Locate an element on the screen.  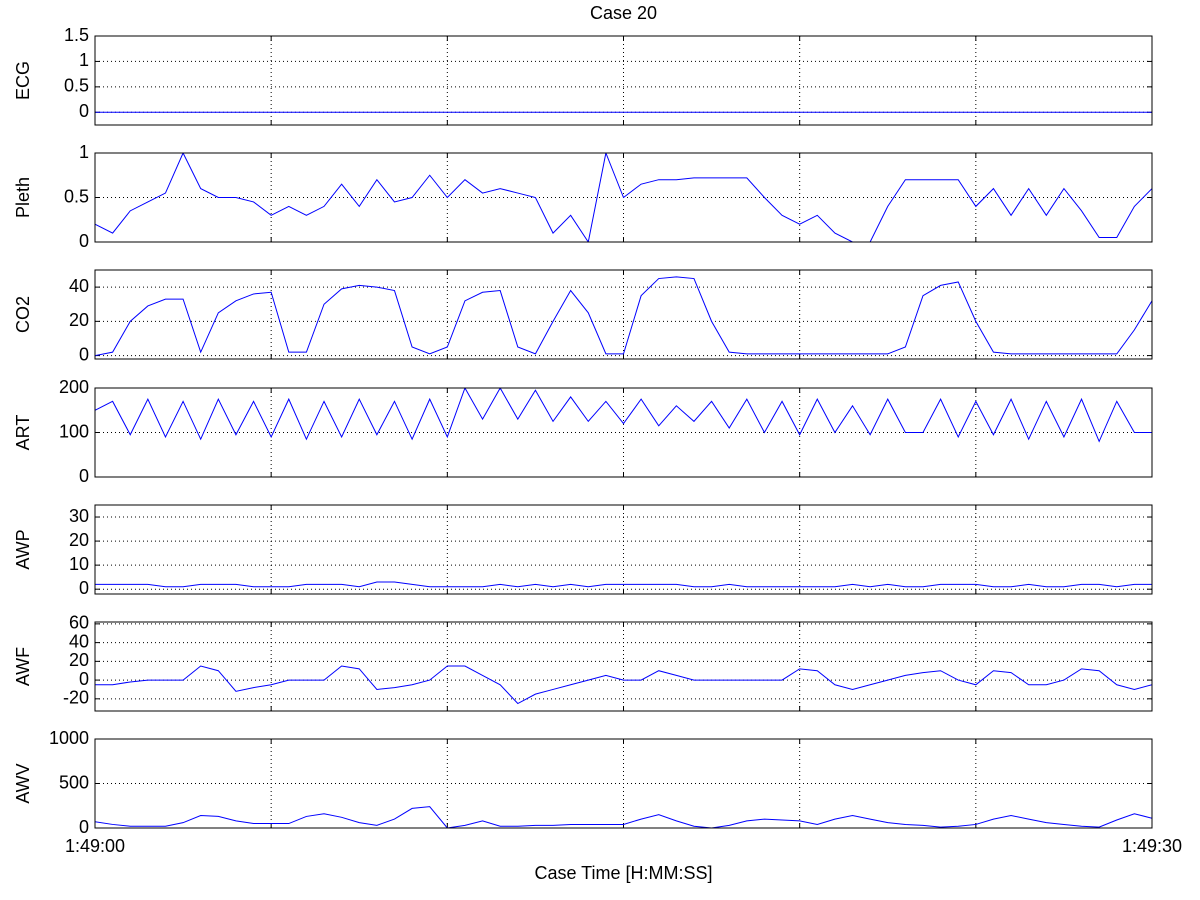
y-tick-label: 60 is located at coordinates (79, 623).